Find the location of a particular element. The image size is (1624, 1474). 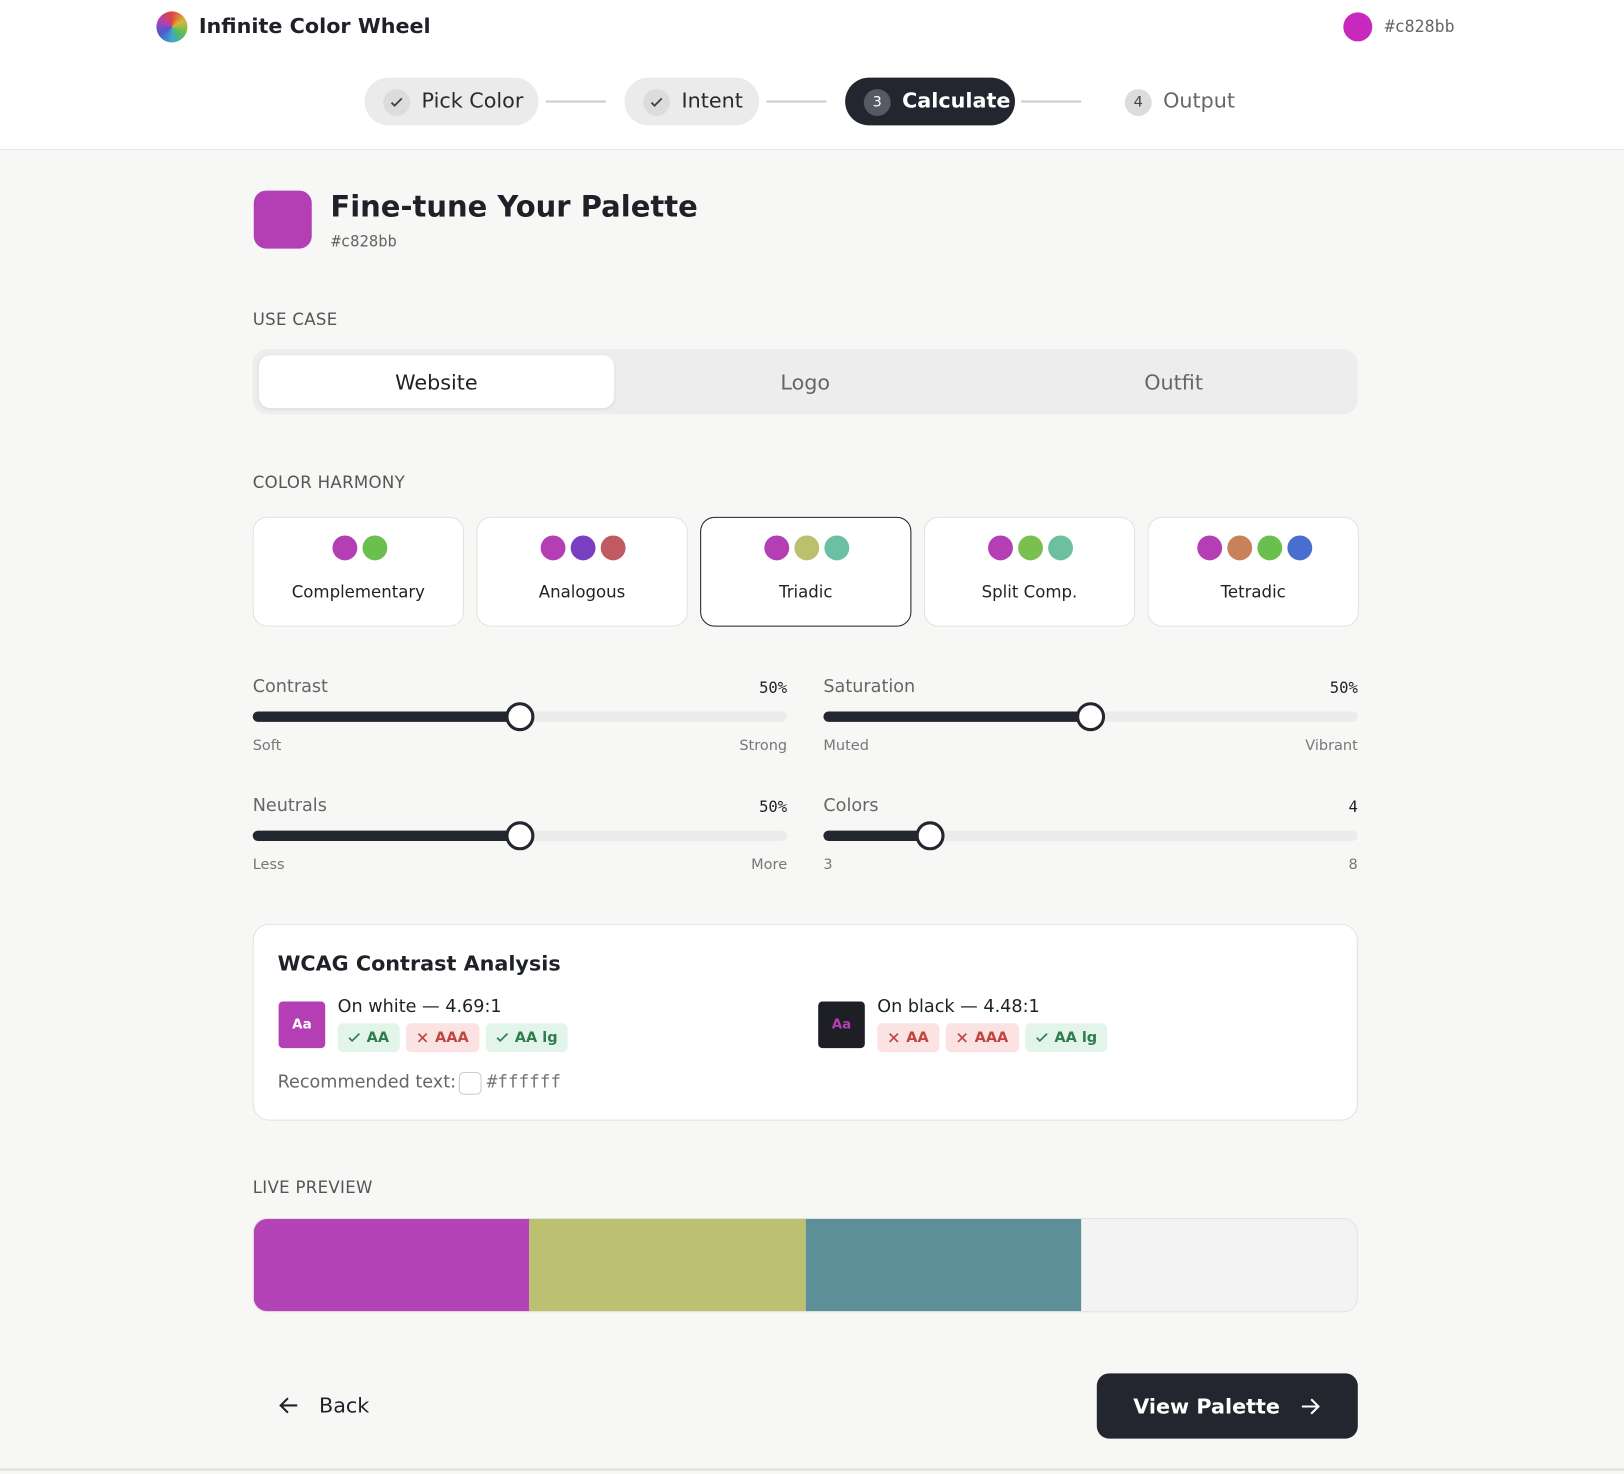

next-arrow is located at coordinates (1310, 1405).